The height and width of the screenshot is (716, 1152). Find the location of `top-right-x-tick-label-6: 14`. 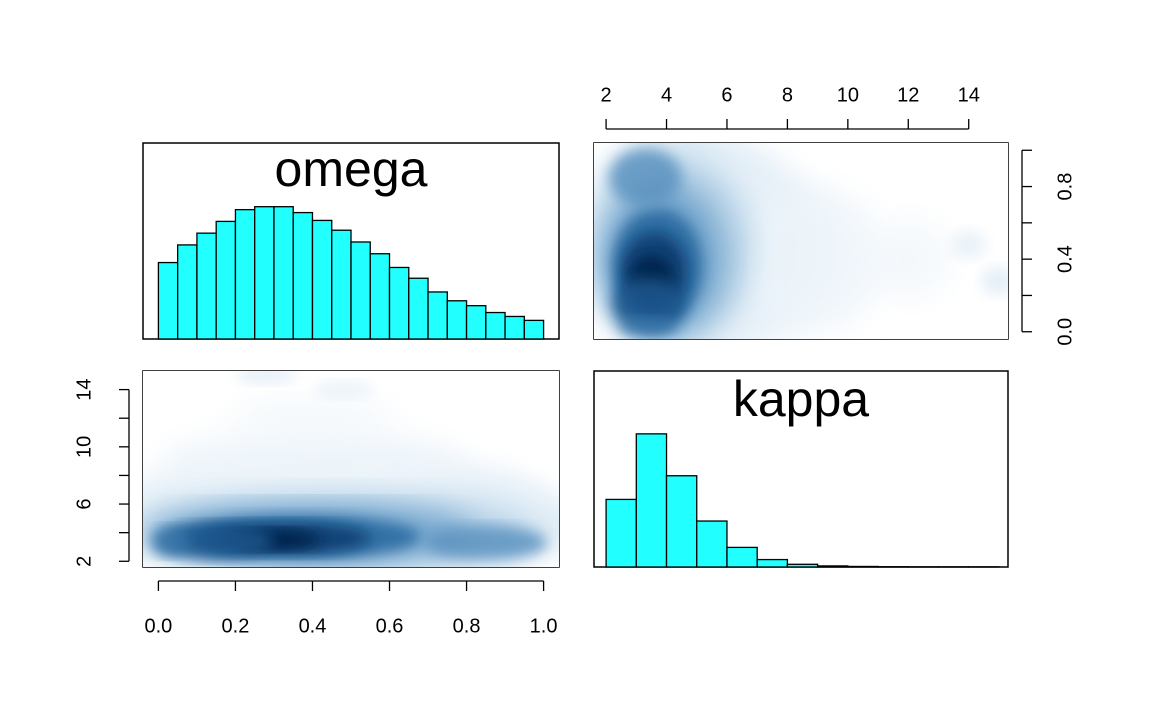

top-right-x-tick-label-6: 14 is located at coordinates (969, 95).